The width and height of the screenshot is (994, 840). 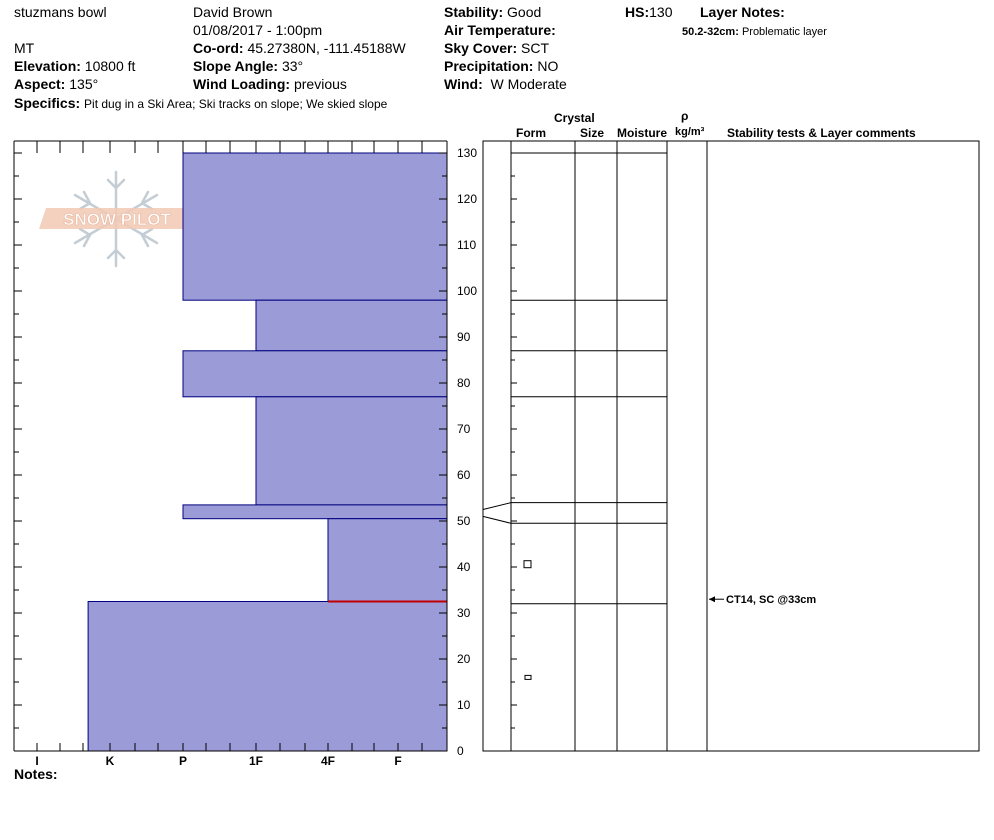 What do you see at coordinates (531, 133) in the screenshot?
I see `form-header: Form` at bounding box center [531, 133].